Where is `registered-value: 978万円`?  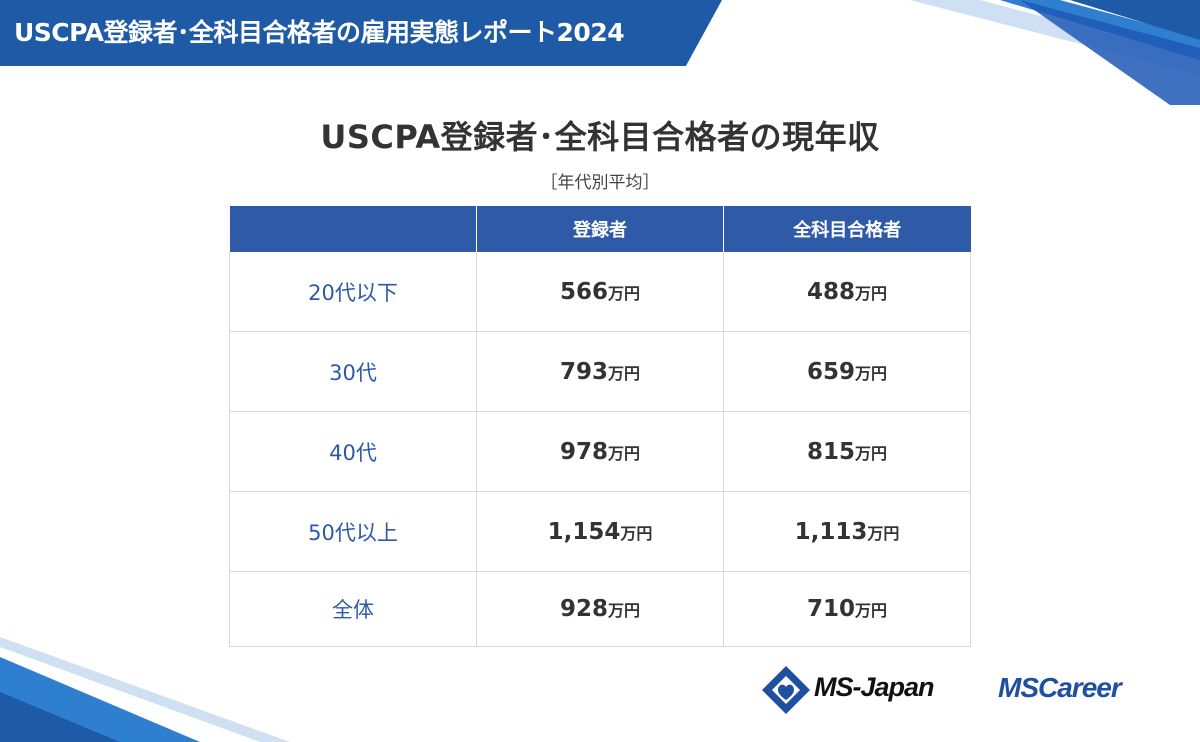 registered-value: 978万円 is located at coordinates (600, 451).